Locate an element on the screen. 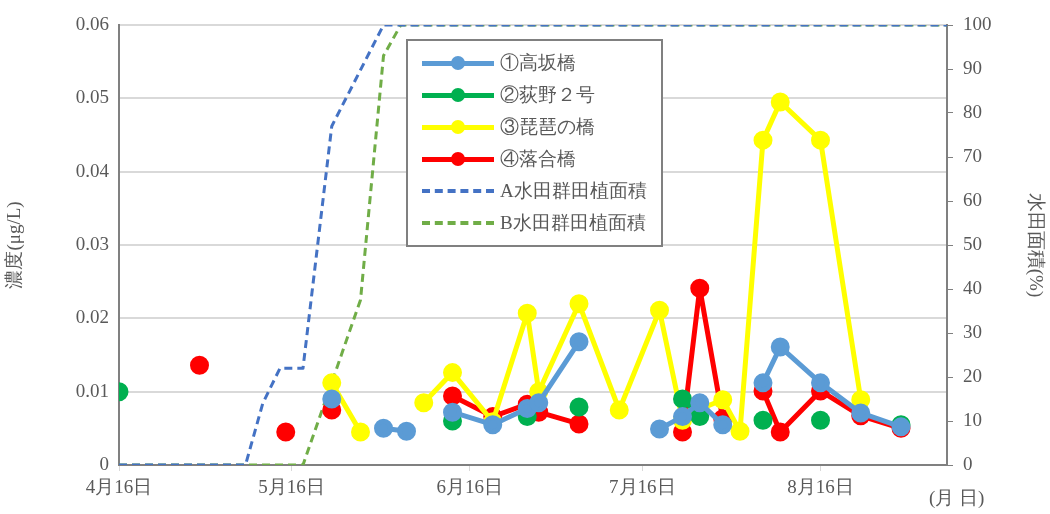 Image resolution: width=1050 pixels, height=514 pixels. y2-tick-label: 30 is located at coordinates (972, 331).